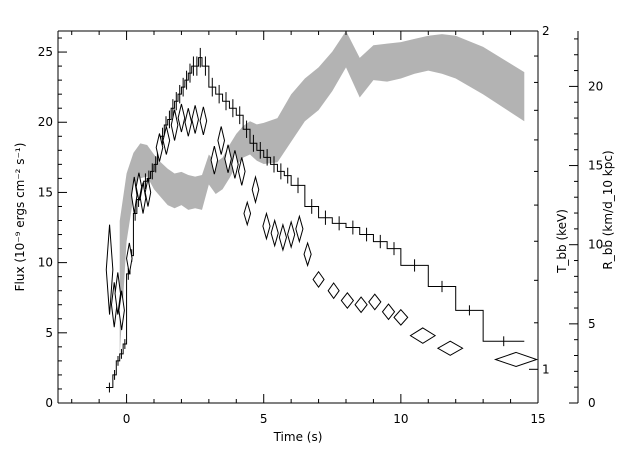 The width and height of the screenshot is (640, 457). I want to click on y-left-tick-label: 25, so click(45, 52).